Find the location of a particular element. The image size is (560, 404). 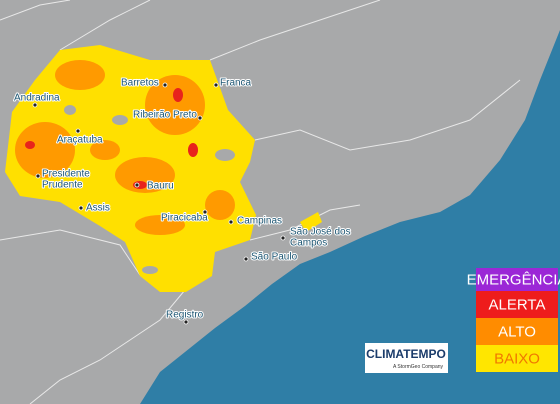

legend-label: EMERGÊNCIA is located at coordinates (513, 279).